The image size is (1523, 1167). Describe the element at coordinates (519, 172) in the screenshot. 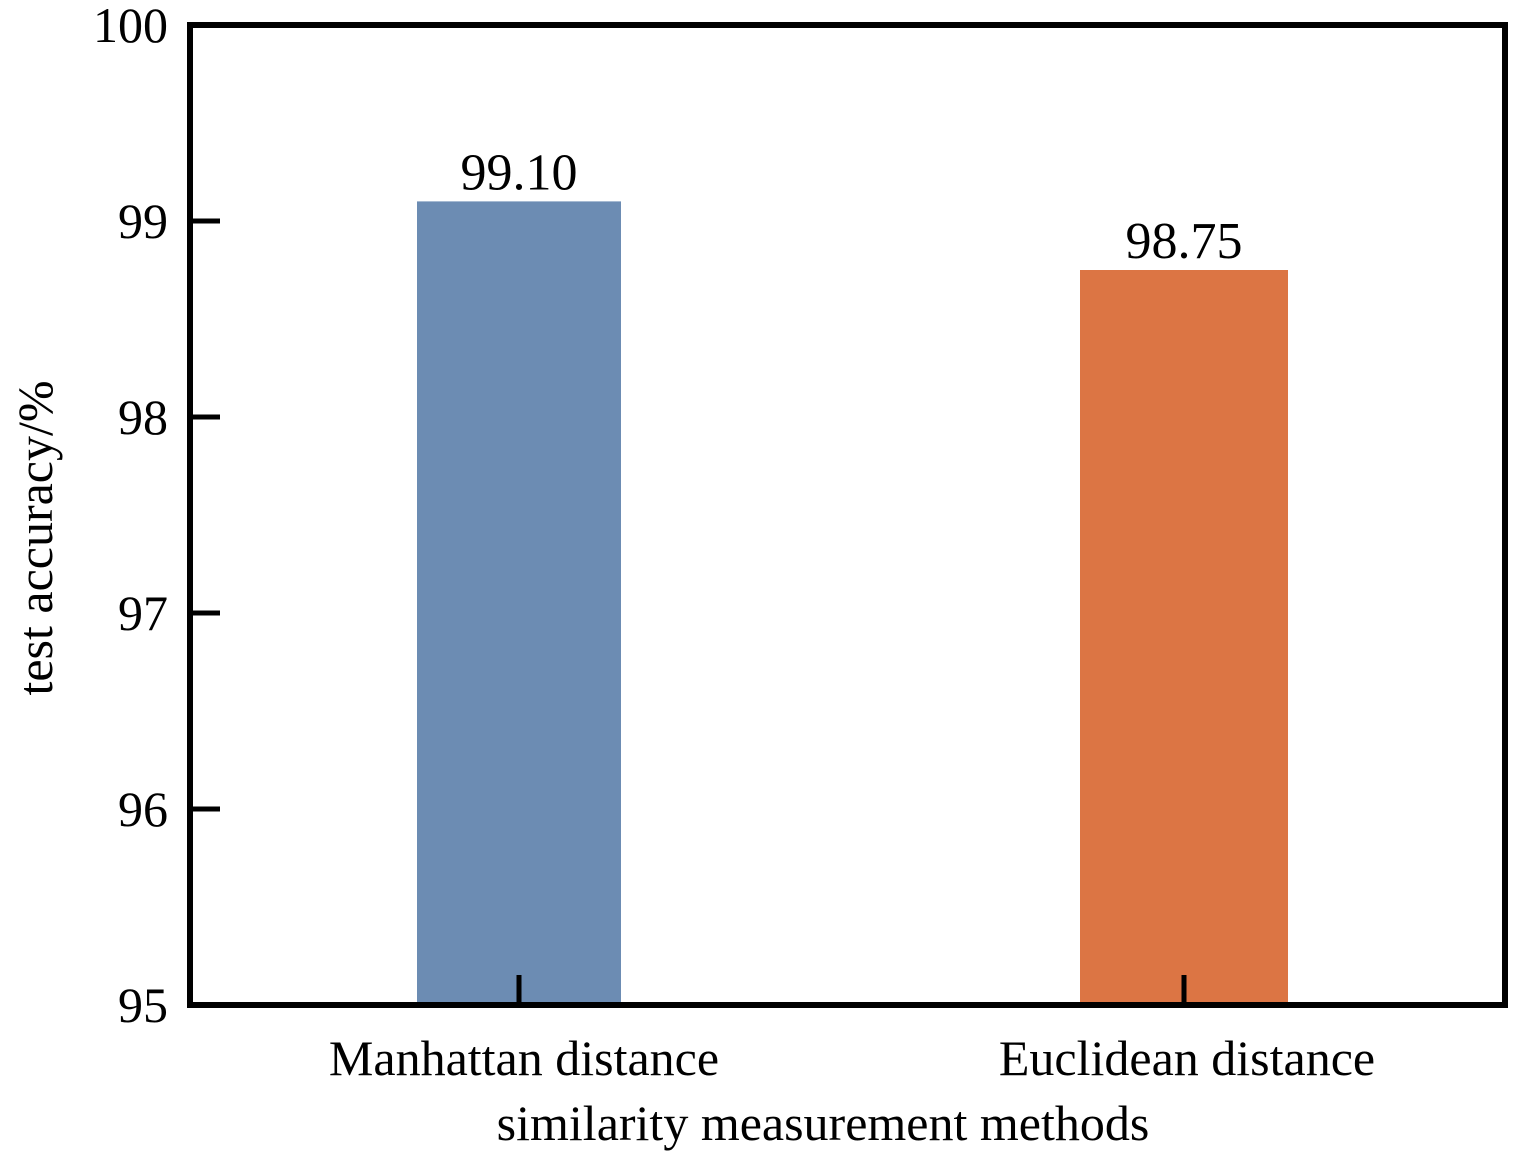

I see `bar-value-label: 99.10` at that location.